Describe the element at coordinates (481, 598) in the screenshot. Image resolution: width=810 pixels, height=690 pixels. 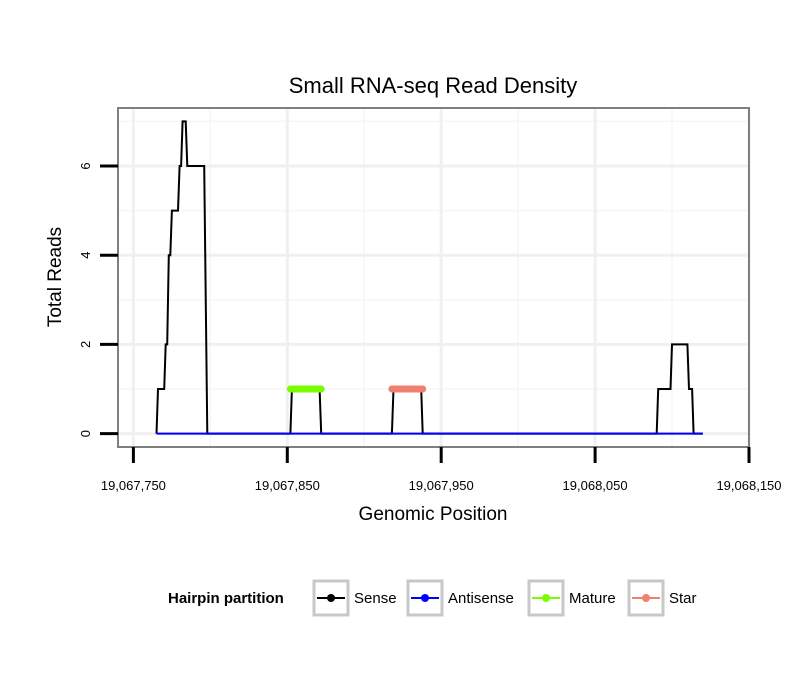
I see `legend-entry-label: Antisense` at that location.